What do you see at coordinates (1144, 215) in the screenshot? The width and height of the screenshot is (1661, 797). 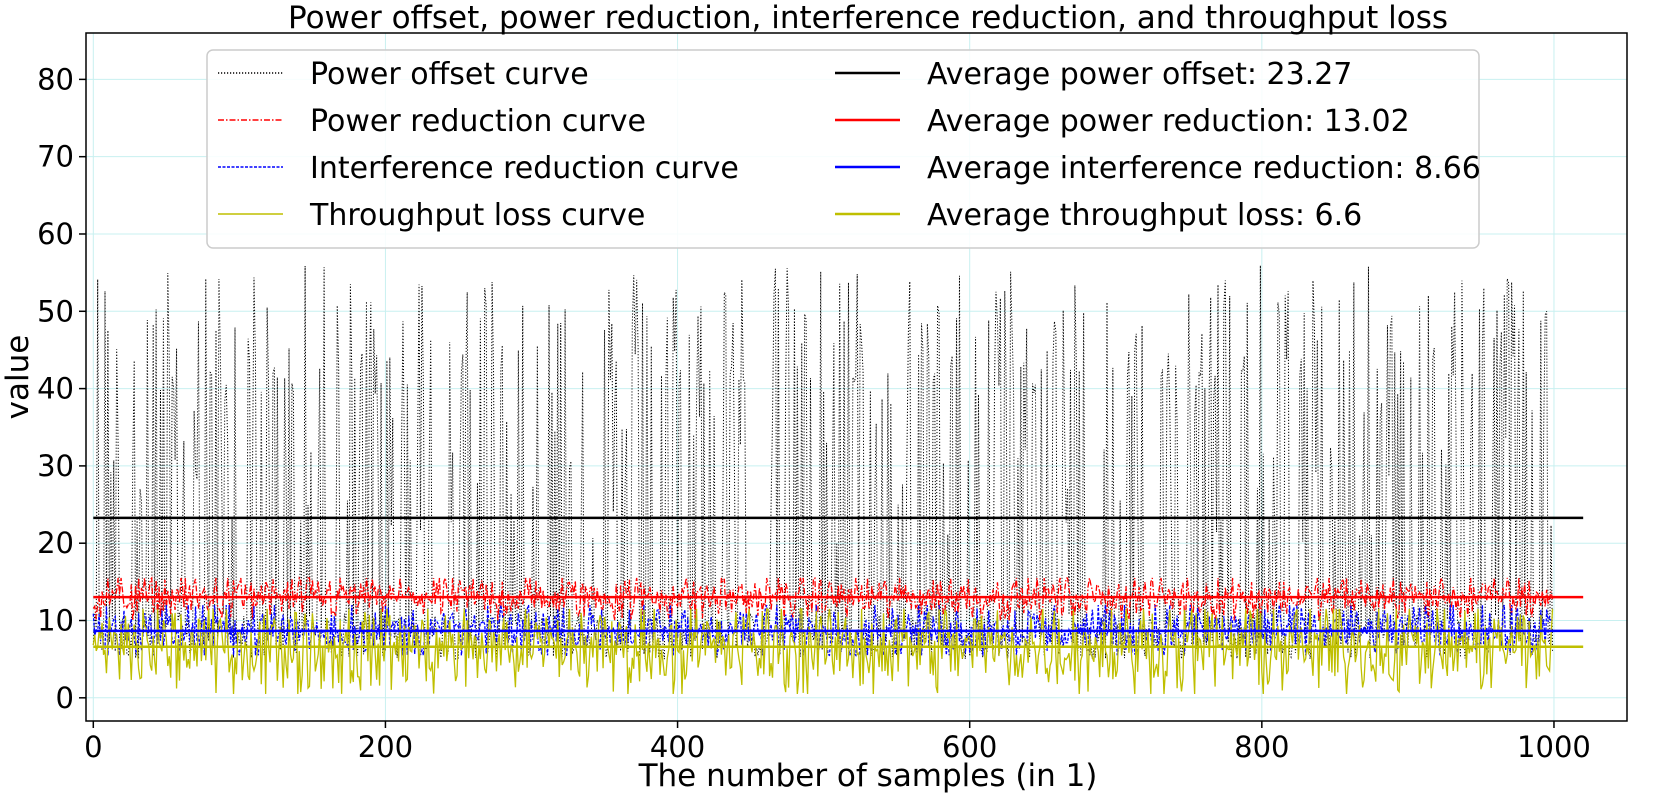 I see `legend-label: Average throughput loss: 6.6` at bounding box center [1144, 215].